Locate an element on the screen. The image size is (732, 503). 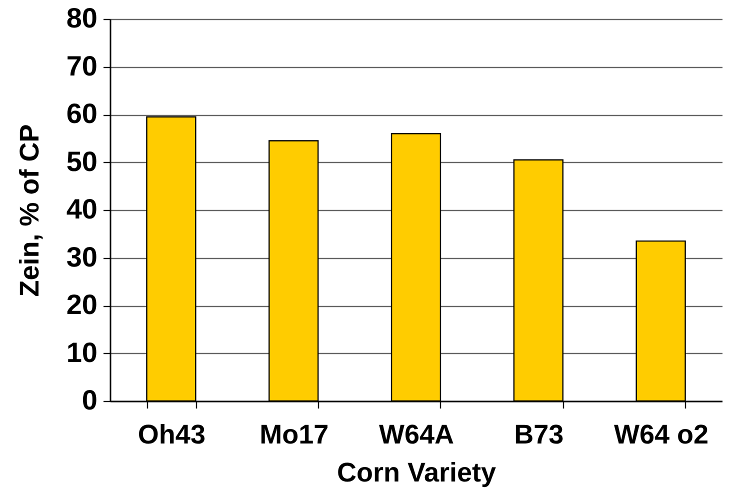
y-tick-label: 50 is located at coordinates (82, 161).